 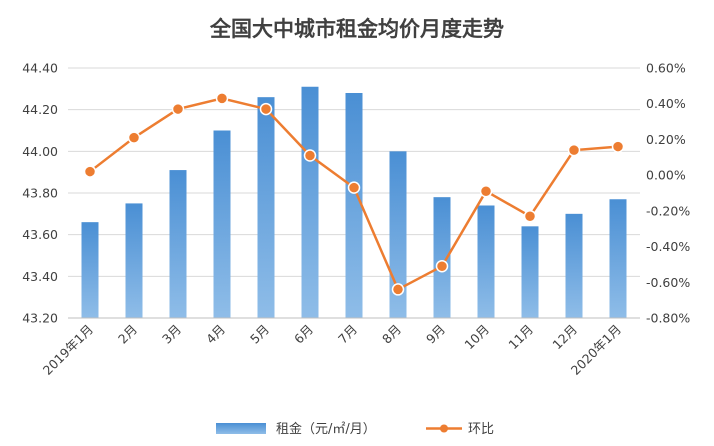 What do you see at coordinates (40, 318) in the screenshot?
I see `left-tick-label: 43.20` at bounding box center [40, 318].